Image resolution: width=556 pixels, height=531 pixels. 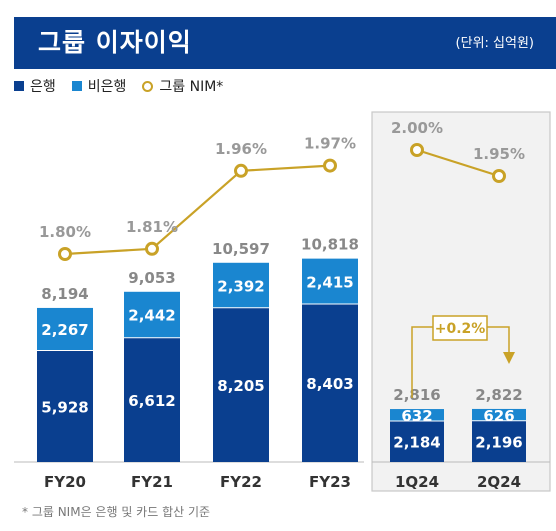 I want to click on nim-point-FY23, so click(x=330, y=165).